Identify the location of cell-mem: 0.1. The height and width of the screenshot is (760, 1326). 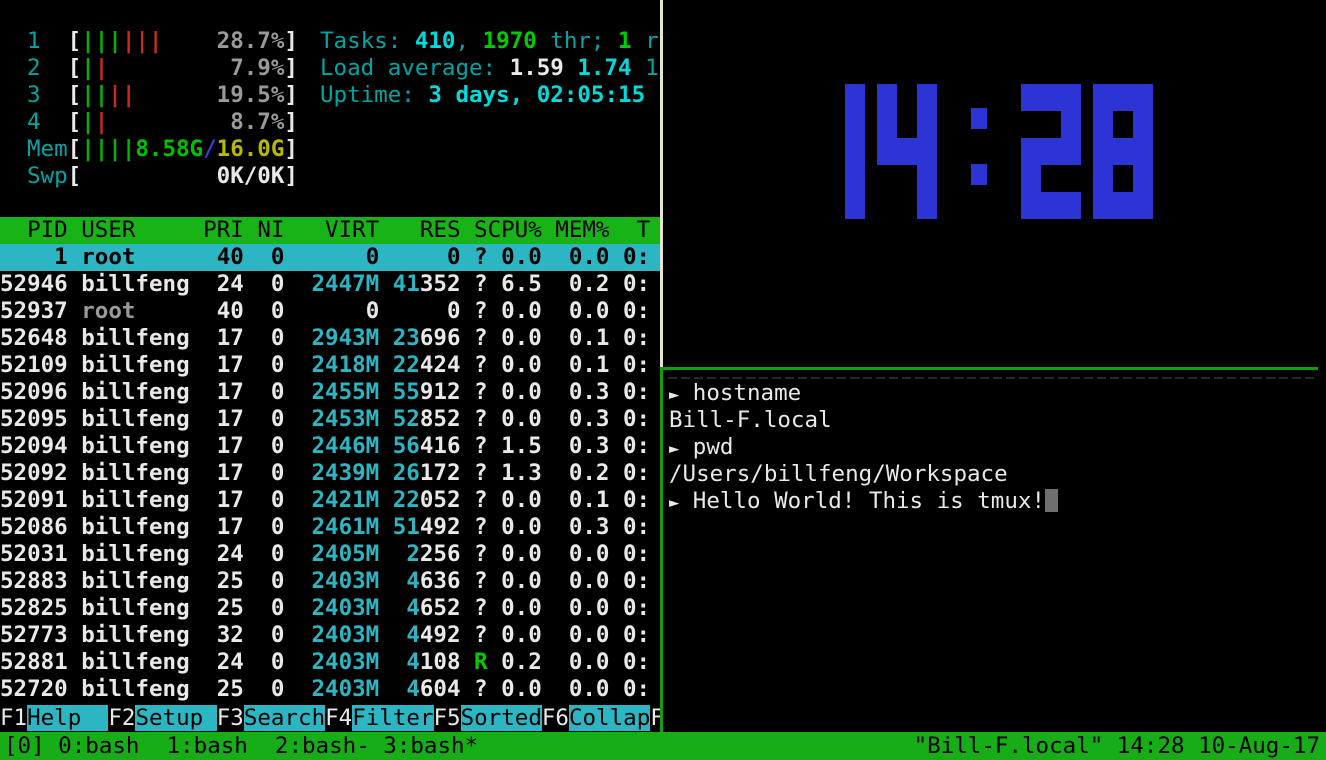
(589, 500).